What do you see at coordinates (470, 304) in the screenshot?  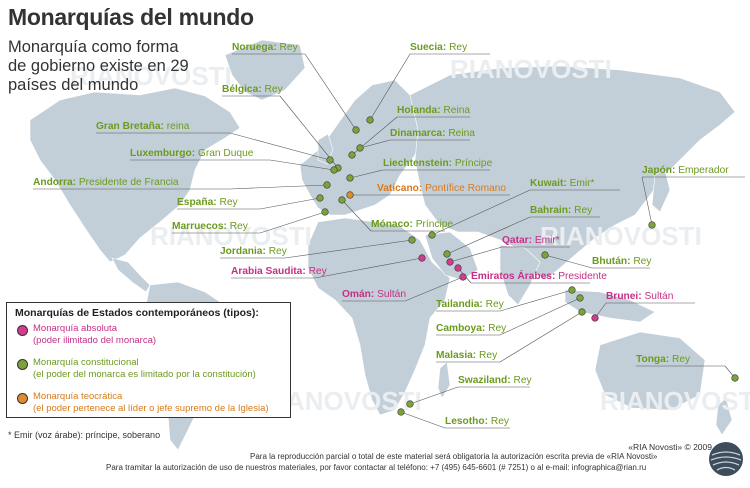 I see `country-label-tailandia: Tailandia: Rey` at bounding box center [470, 304].